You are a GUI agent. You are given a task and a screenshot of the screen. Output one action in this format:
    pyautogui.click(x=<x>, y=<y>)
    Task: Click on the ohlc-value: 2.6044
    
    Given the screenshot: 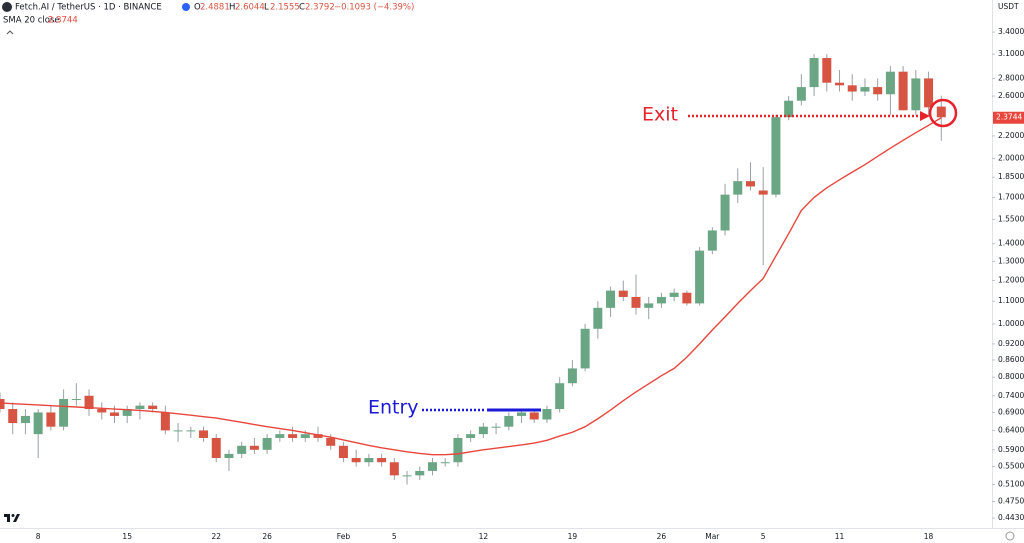 What is the action you would take?
    pyautogui.click(x=250, y=8)
    